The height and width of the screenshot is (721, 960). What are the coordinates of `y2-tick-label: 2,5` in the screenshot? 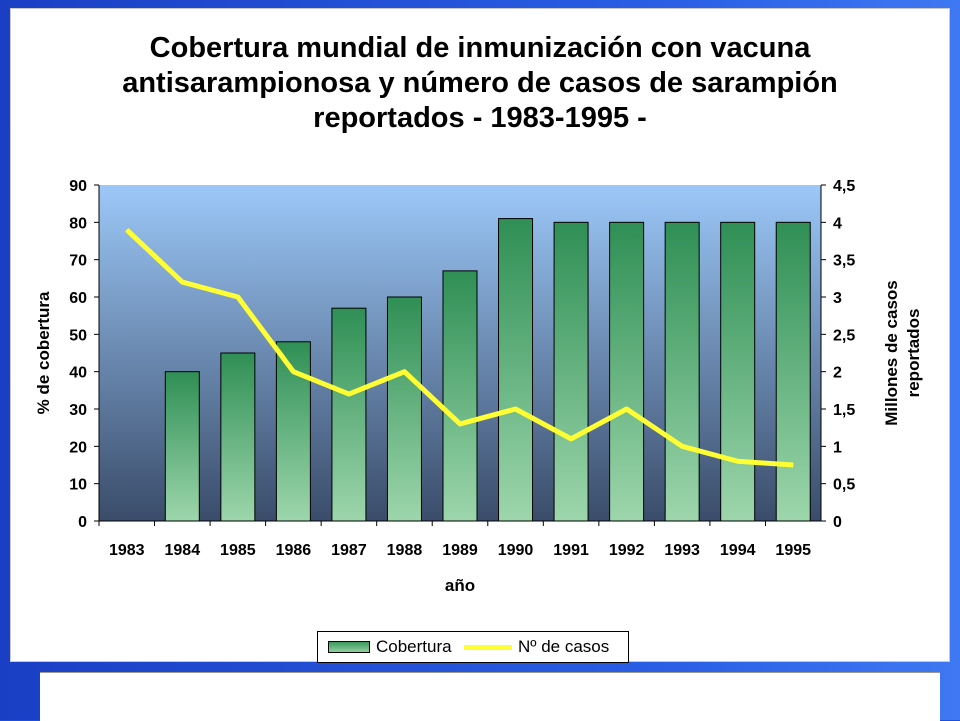 It's located at (844, 335).